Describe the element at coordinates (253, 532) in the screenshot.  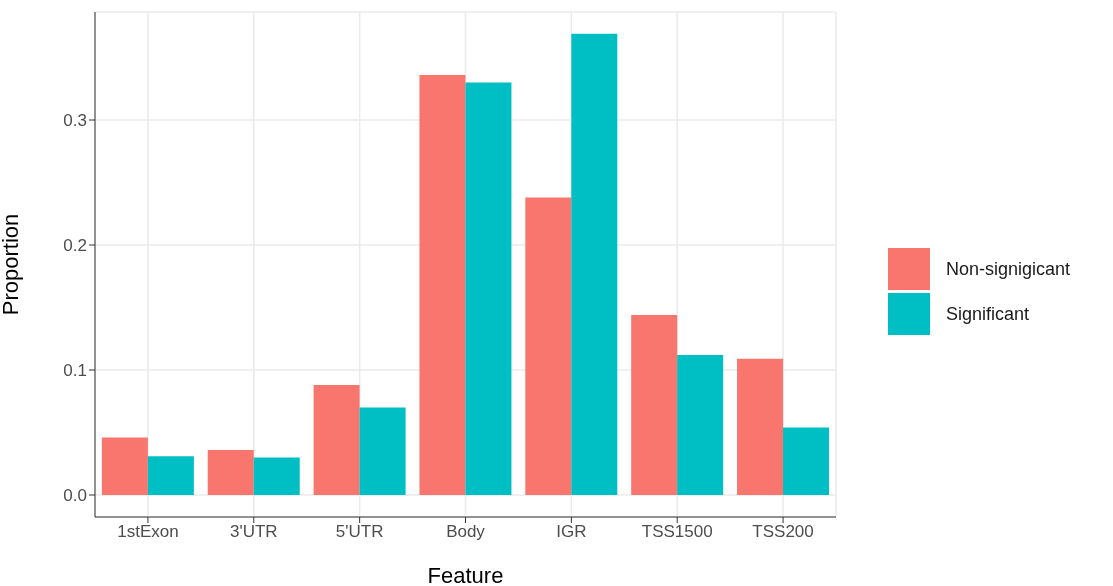
I see `x-tick-label: 3'UTR` at that location.